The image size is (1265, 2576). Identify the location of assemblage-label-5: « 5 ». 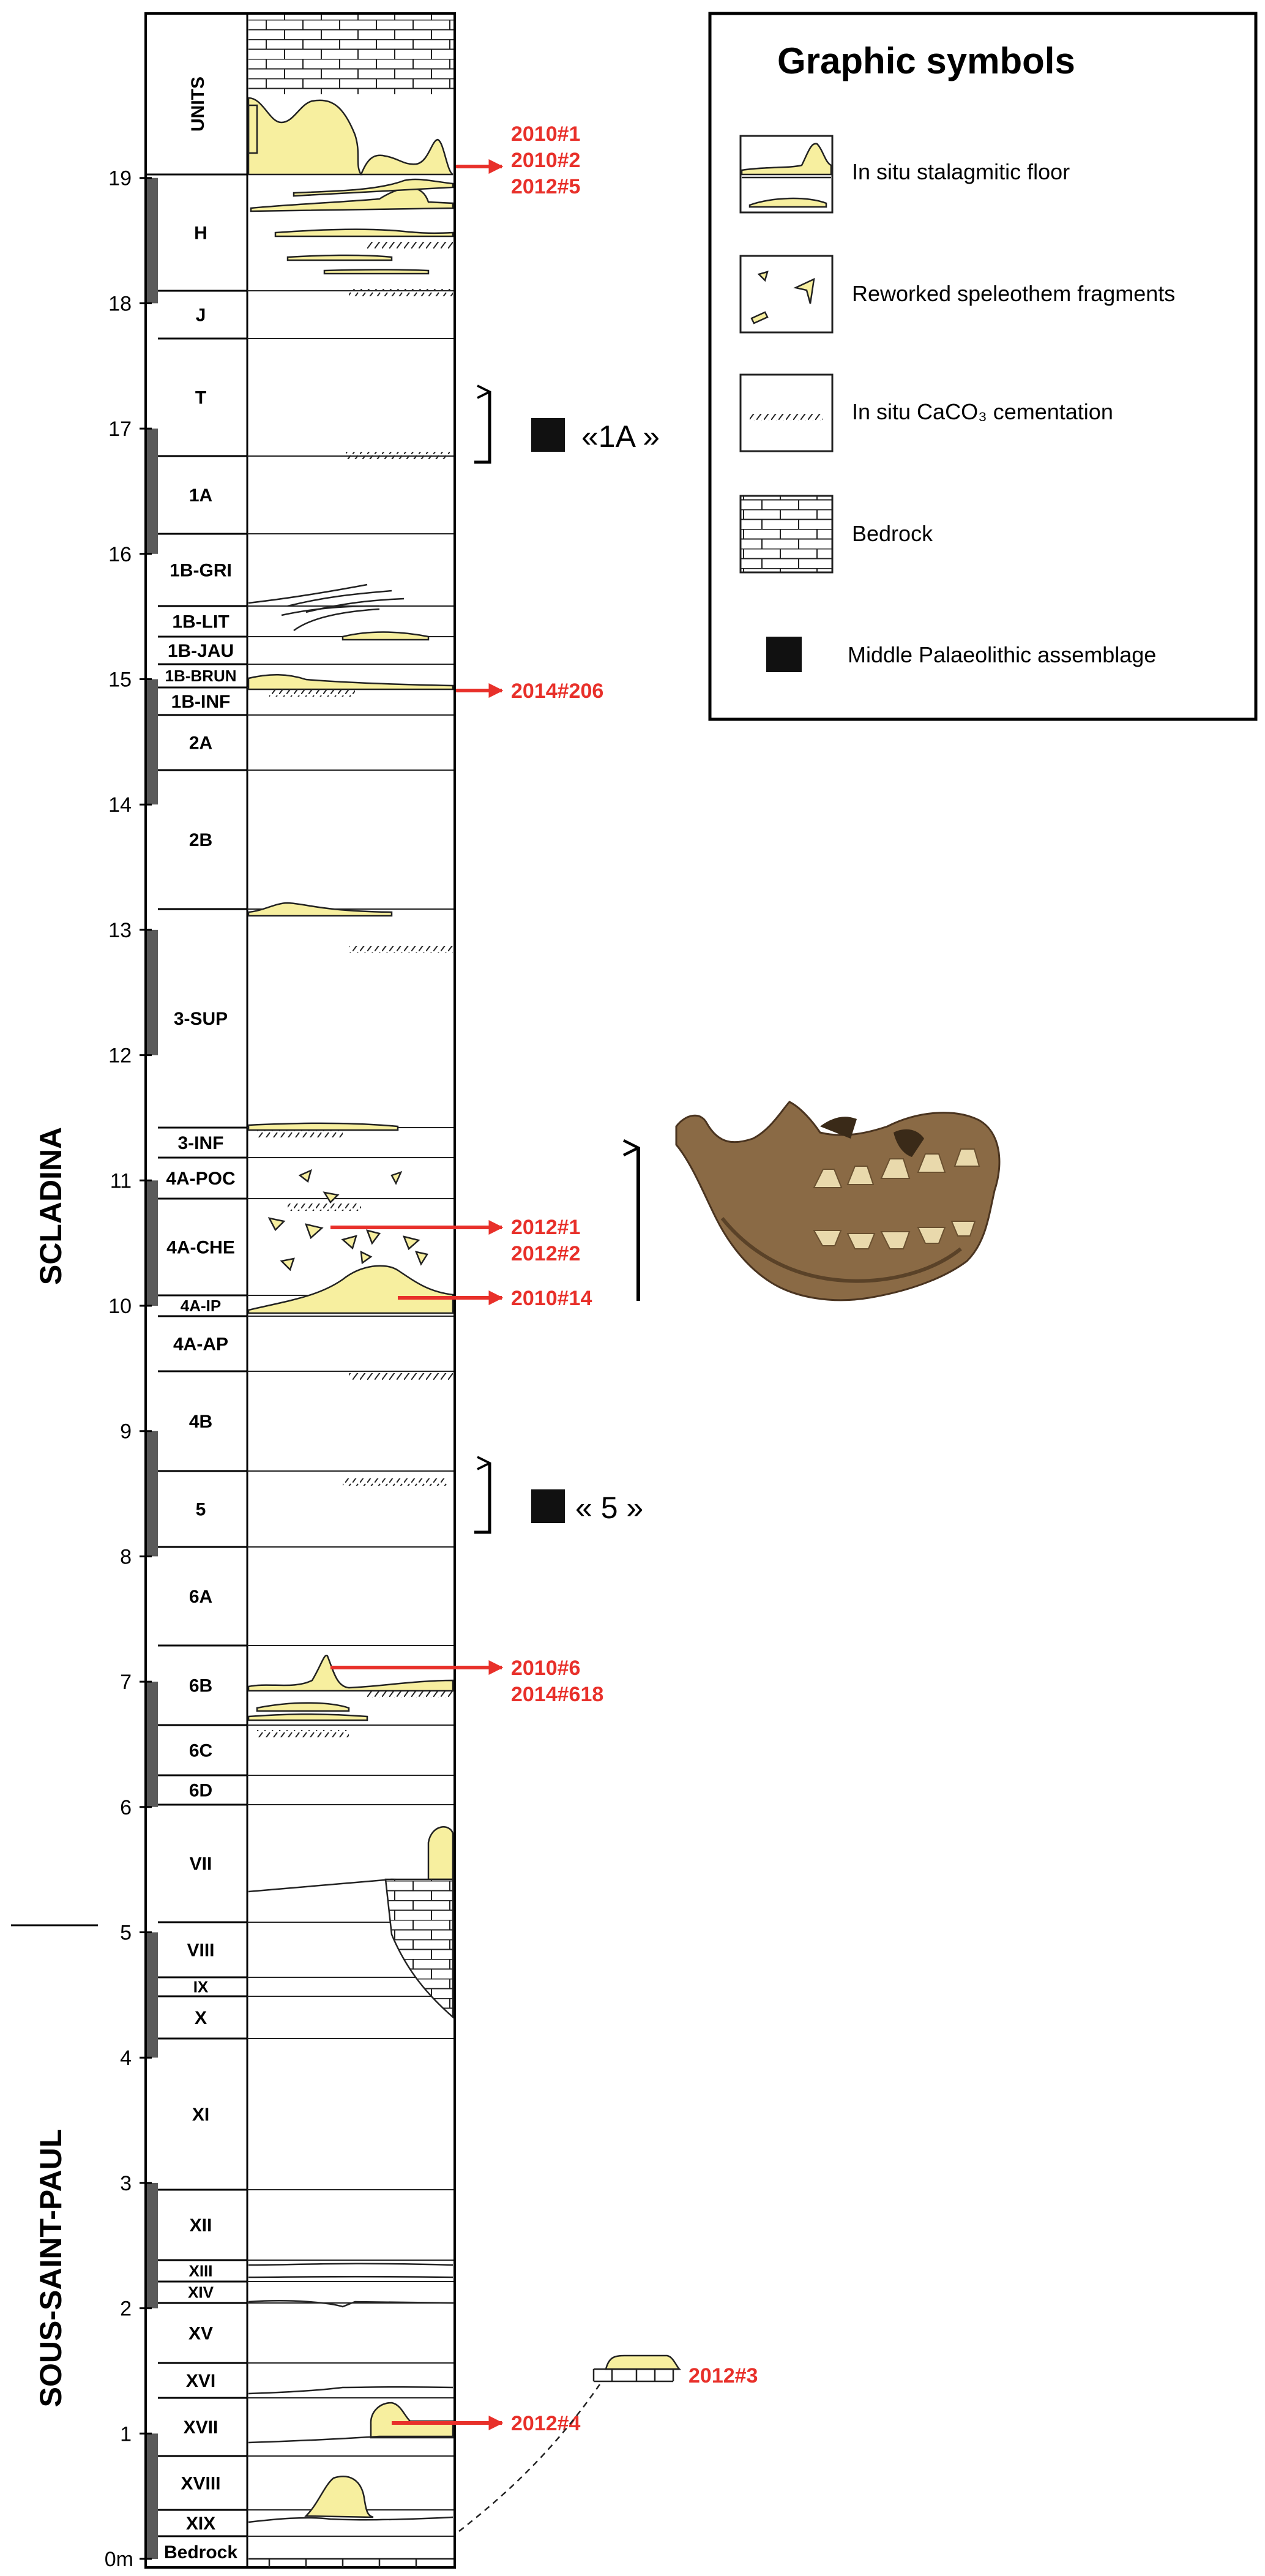
(609, 1508).